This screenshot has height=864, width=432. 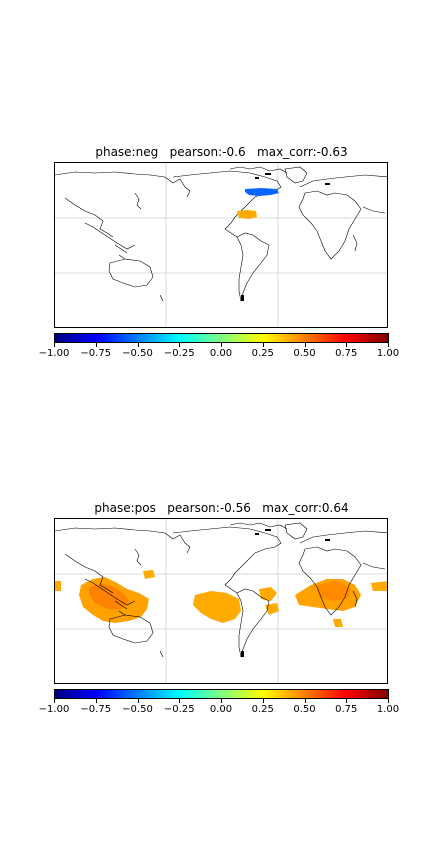 What do you see at coordinates (262, 192) in the screenshot?
I see `north-atlantic-negative-region` at bounding box center [262, 192].